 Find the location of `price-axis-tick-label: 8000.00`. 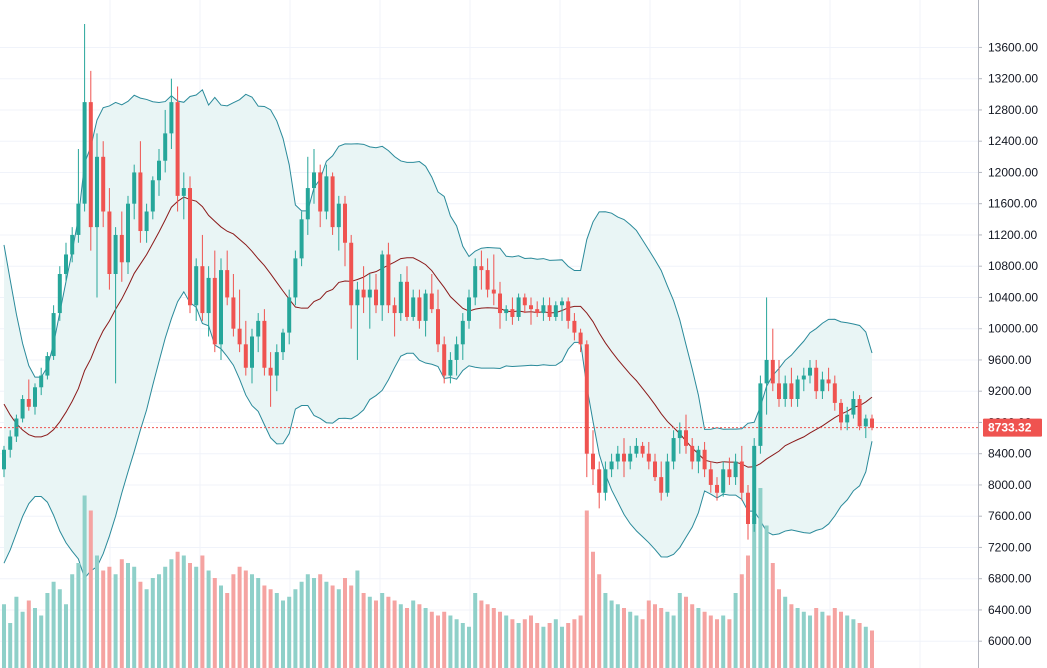

price-axis-tick-label: 8000.00 is located at coordinates (1010, 485).